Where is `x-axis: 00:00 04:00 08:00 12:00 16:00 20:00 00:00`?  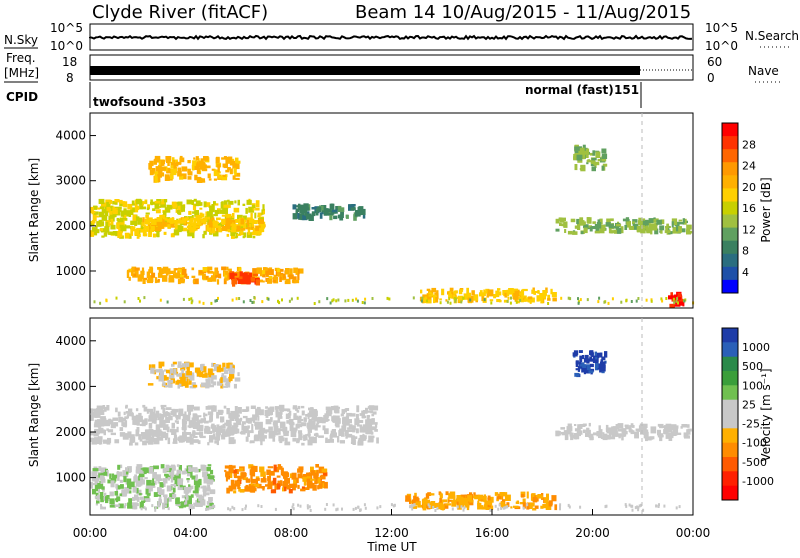 x-axis: 00:00 04:00 08:00 12:00 16:00 20:00 00:00 is located at coordinates (391, 524).